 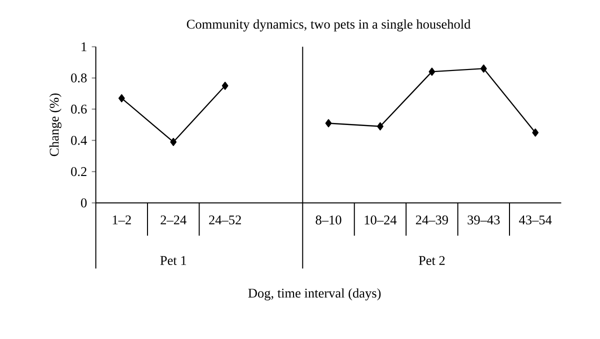 I want to click on x-tick-label: 39–43, so click(x=484, y=219).